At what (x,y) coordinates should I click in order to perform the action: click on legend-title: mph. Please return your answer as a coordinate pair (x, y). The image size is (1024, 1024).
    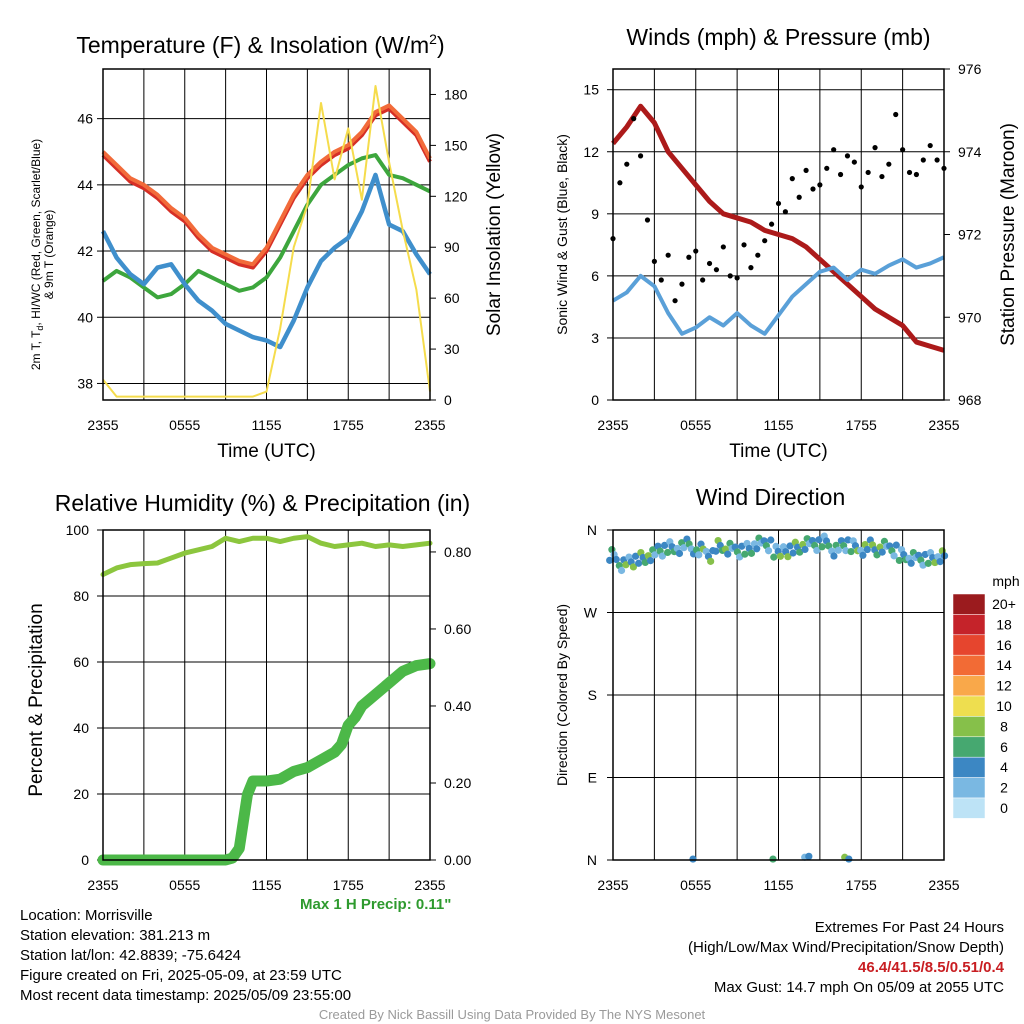
    Looking at the image, I should click on (1005, 581).